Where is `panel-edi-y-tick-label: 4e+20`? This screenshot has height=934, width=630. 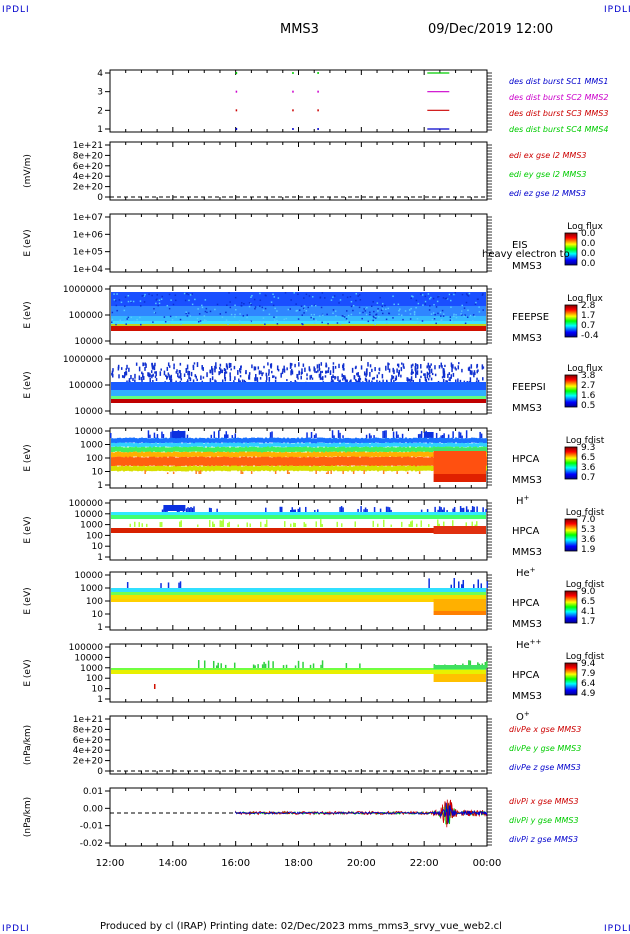
panel-edi-y-tick-label: 4e+20 is located at coordinates (88, 177).